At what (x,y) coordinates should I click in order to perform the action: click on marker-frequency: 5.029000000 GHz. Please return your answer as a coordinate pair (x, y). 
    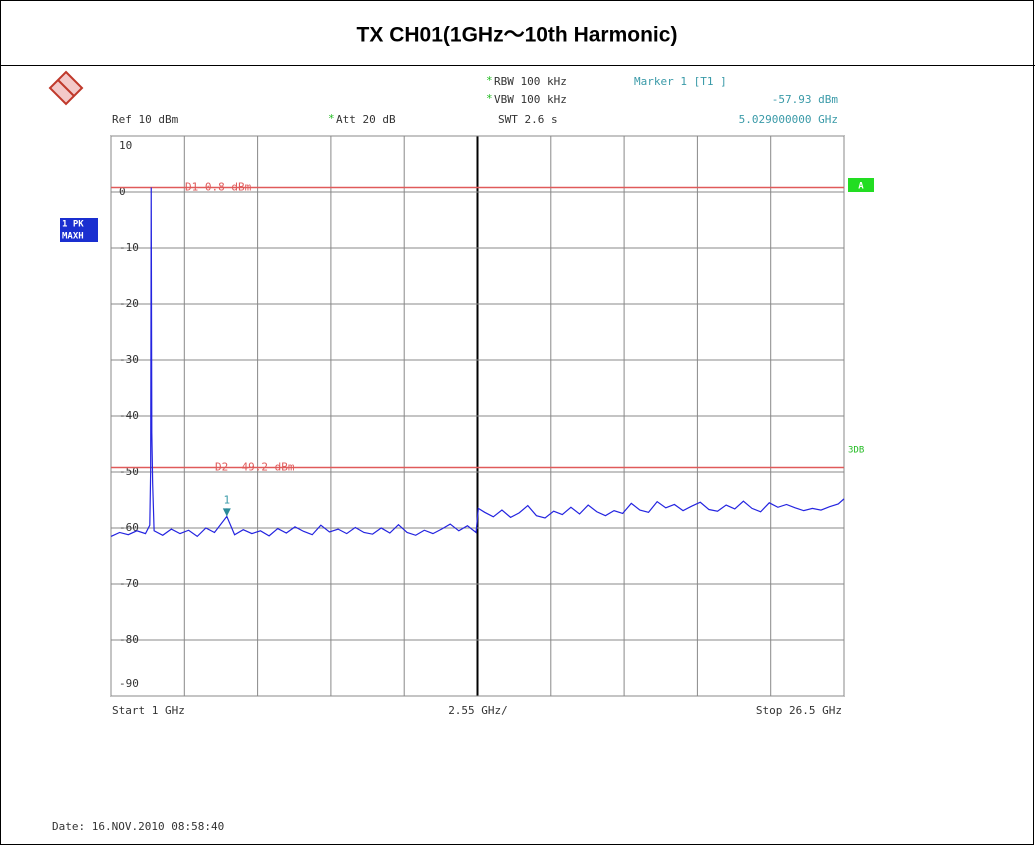
    Looking at the image, I should click on (788, 119).